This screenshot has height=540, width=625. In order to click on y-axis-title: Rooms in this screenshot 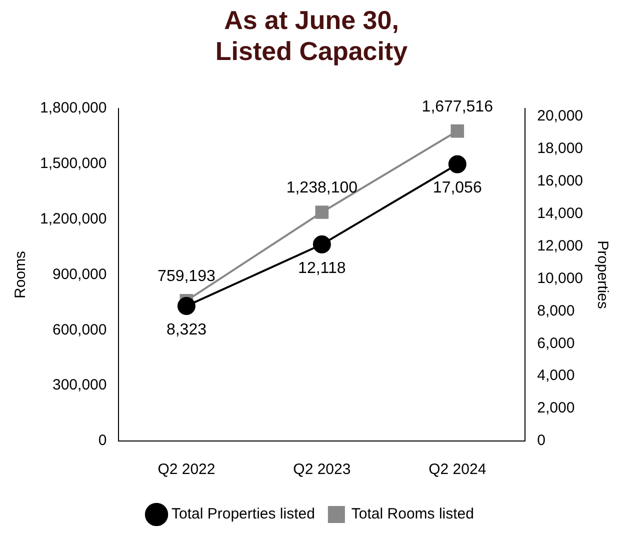, I will do `click(21, 274)`.